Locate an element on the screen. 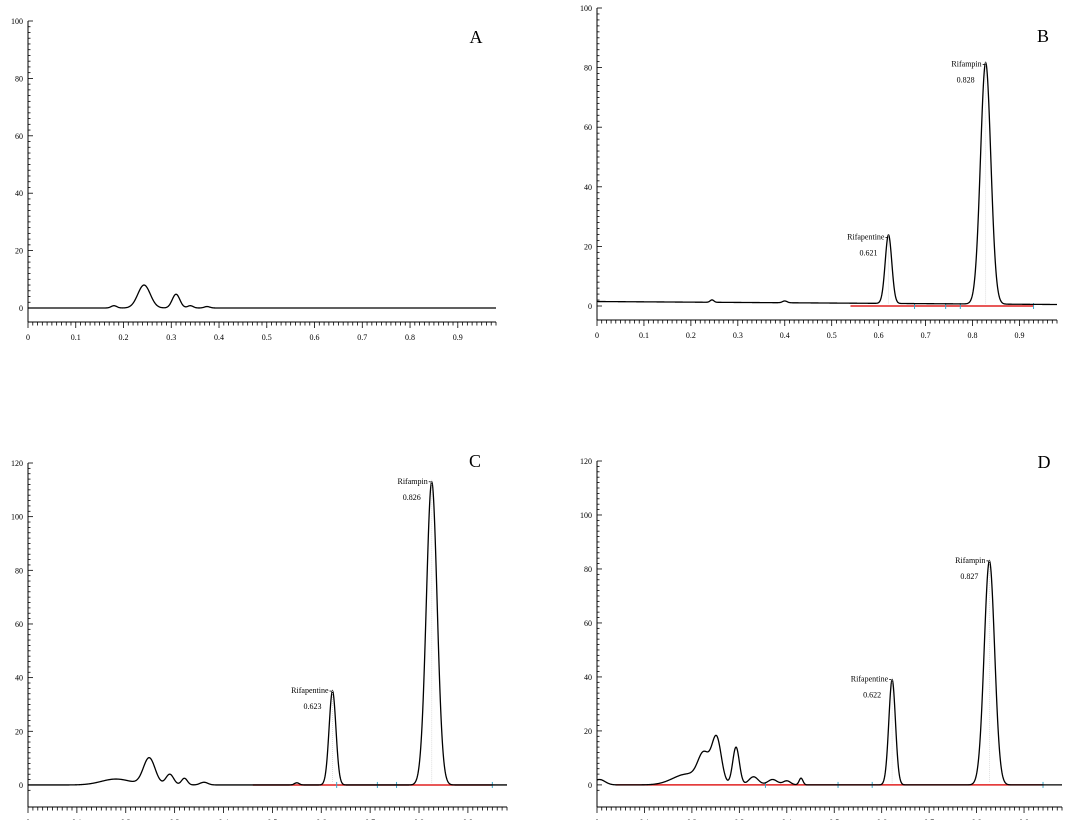 Image resolution: width=1065 pixels, height=820 pixels. peak-retention-time: 0.828 is located at coordinates (966, 80).